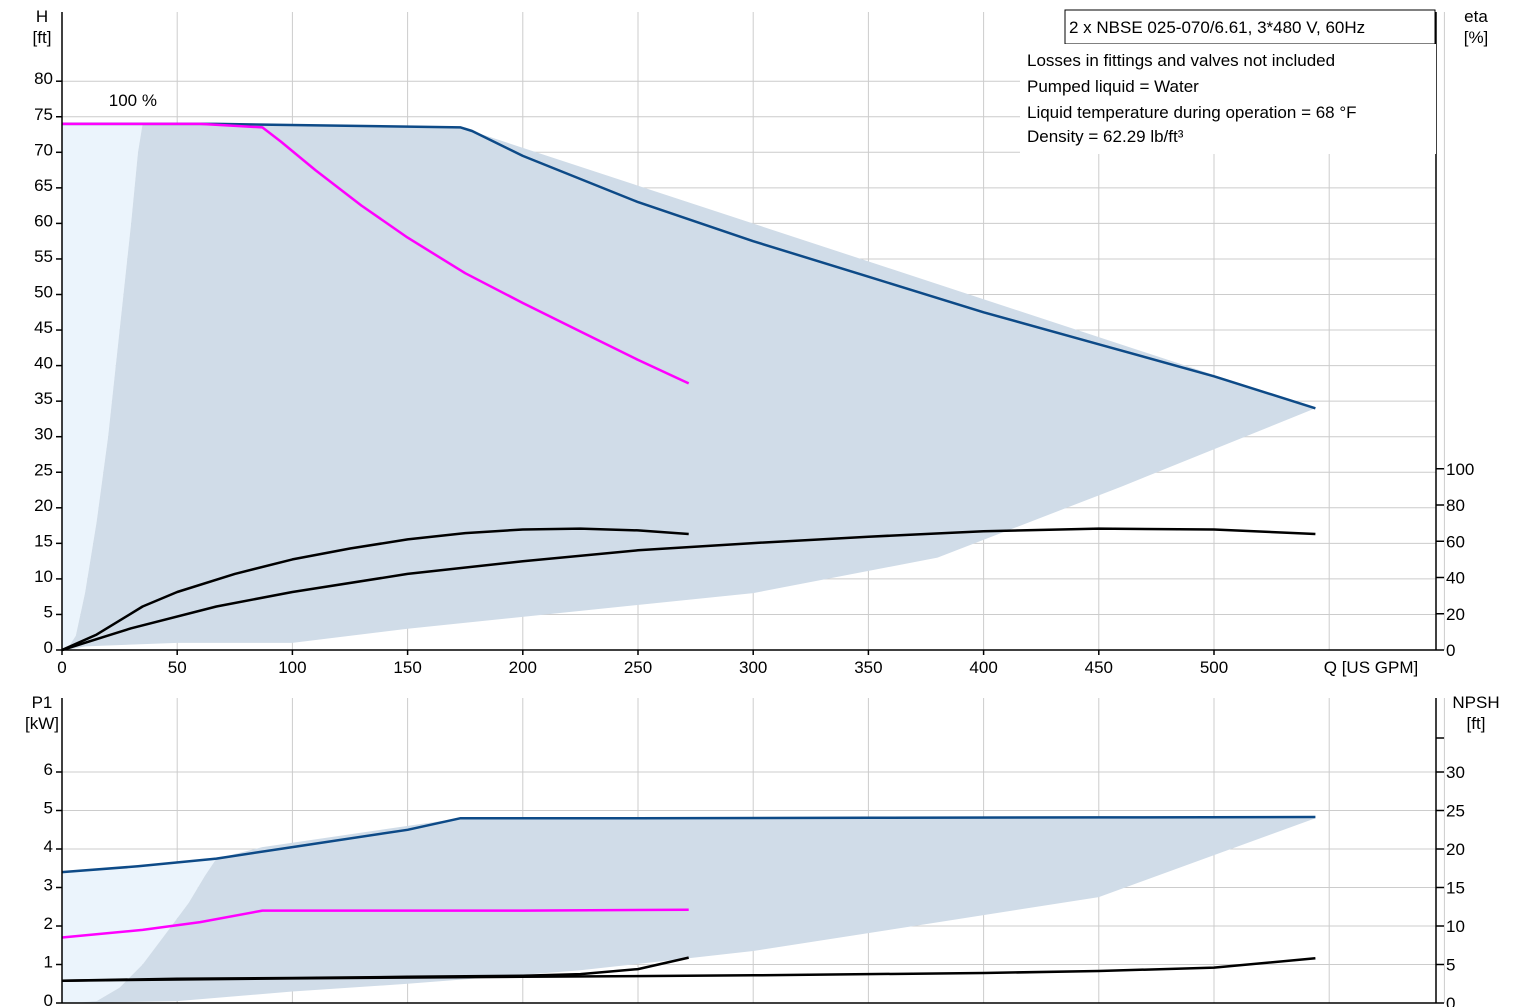  I want to click on series-line-eta_single, so click(375, 589).